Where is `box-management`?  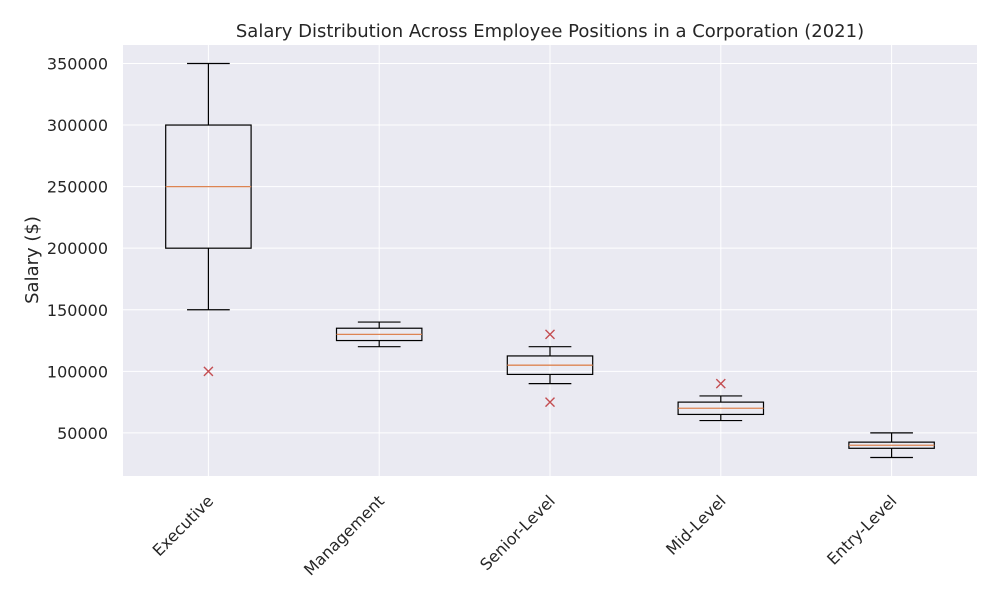
box-management is located at coordinates (379, 334).